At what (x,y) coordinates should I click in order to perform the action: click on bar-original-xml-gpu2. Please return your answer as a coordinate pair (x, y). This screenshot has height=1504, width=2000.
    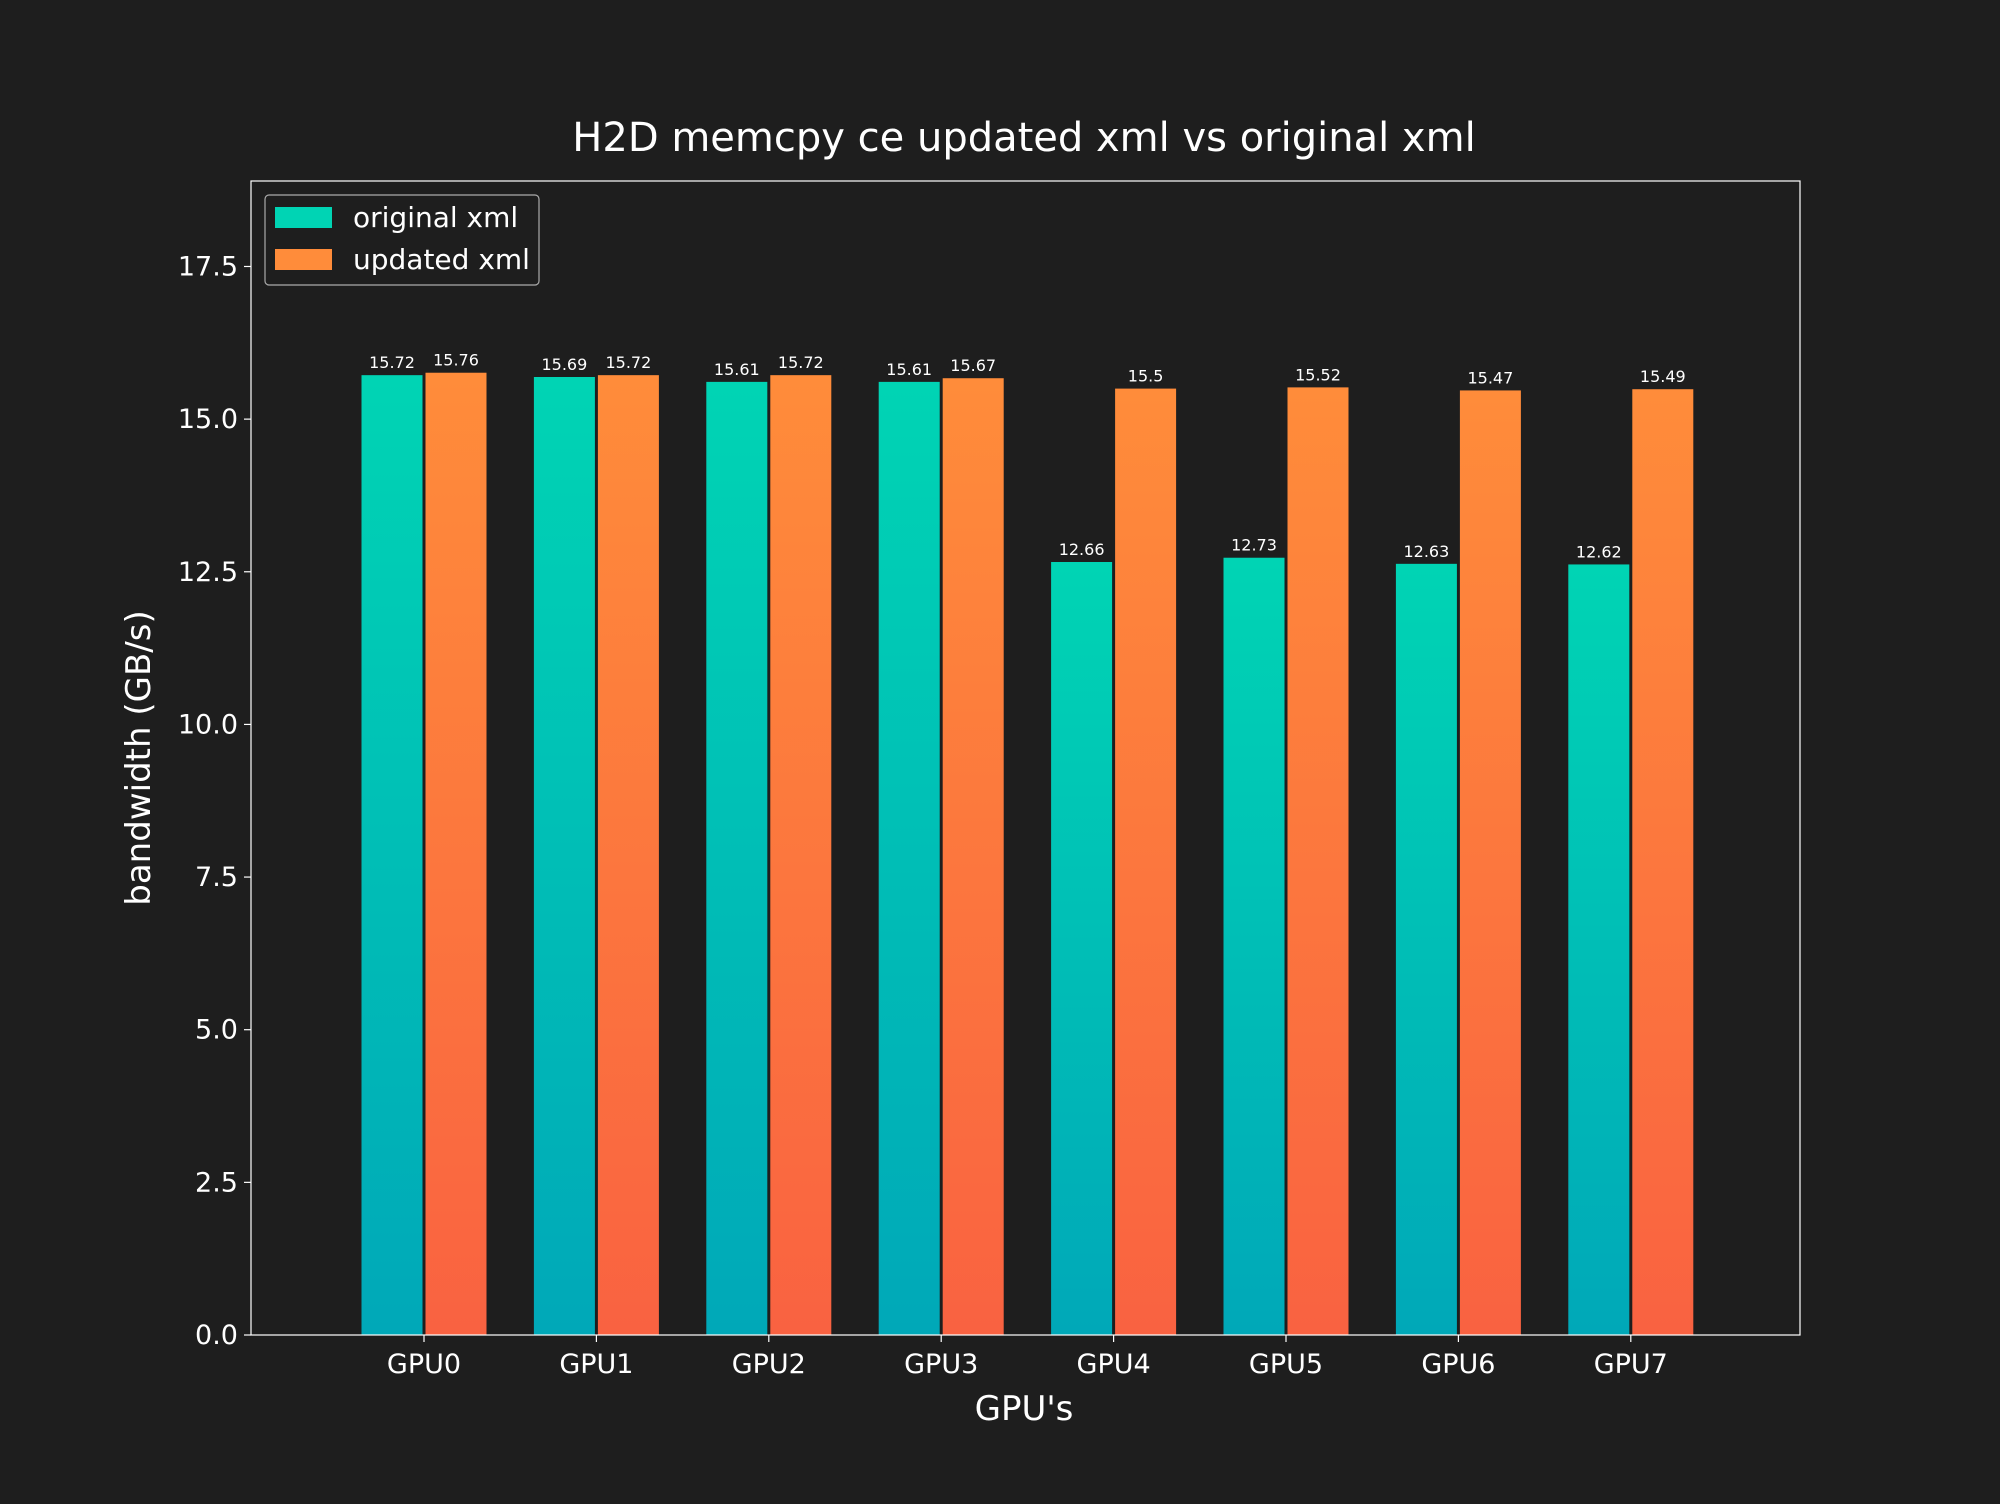
    Looking at the image, I should click on (737, 858).